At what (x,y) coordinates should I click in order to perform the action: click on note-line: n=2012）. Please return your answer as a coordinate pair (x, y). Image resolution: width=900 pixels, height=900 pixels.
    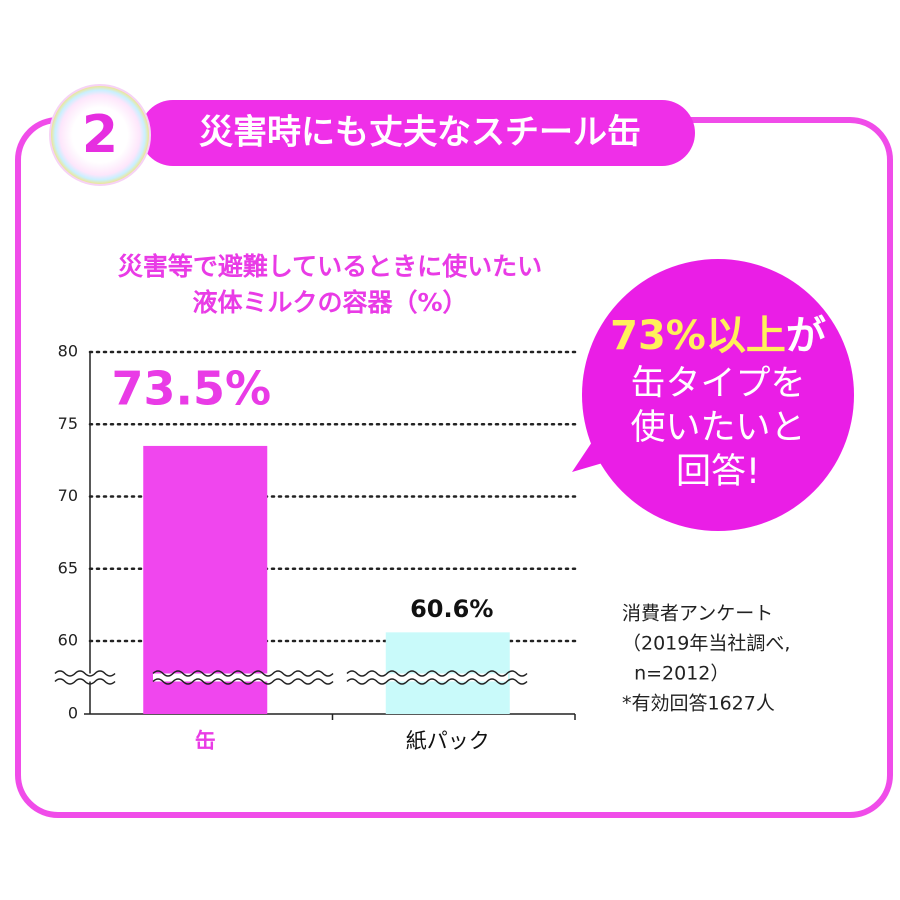
    Looking at the image, I should click on (675, 674).